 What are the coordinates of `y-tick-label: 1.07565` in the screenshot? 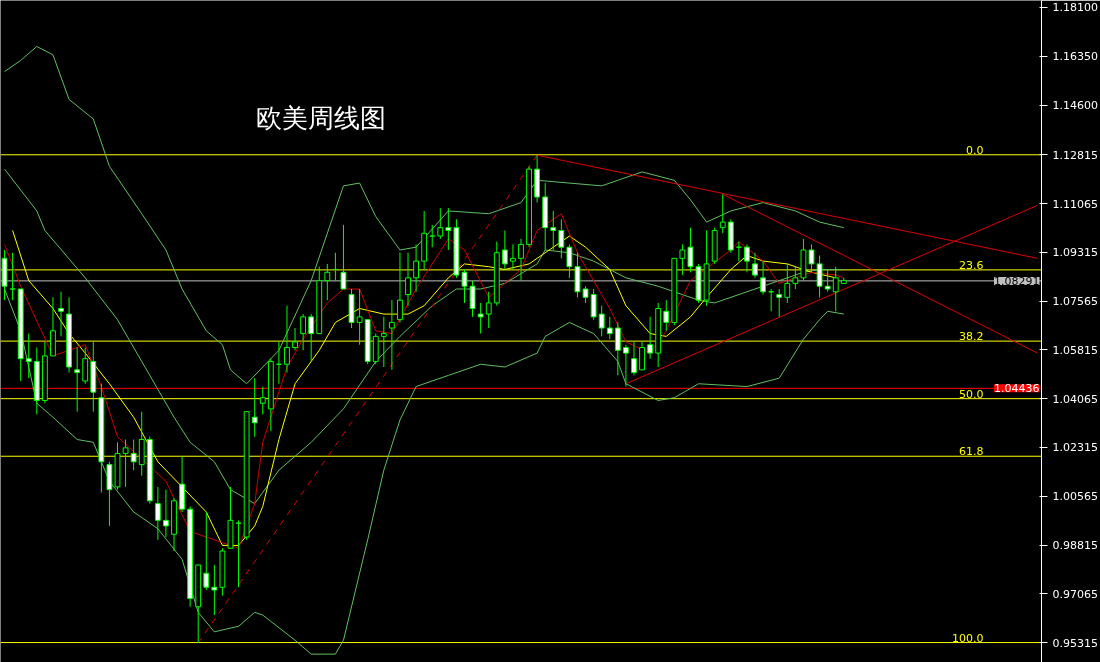 It's located at (1075, 302).